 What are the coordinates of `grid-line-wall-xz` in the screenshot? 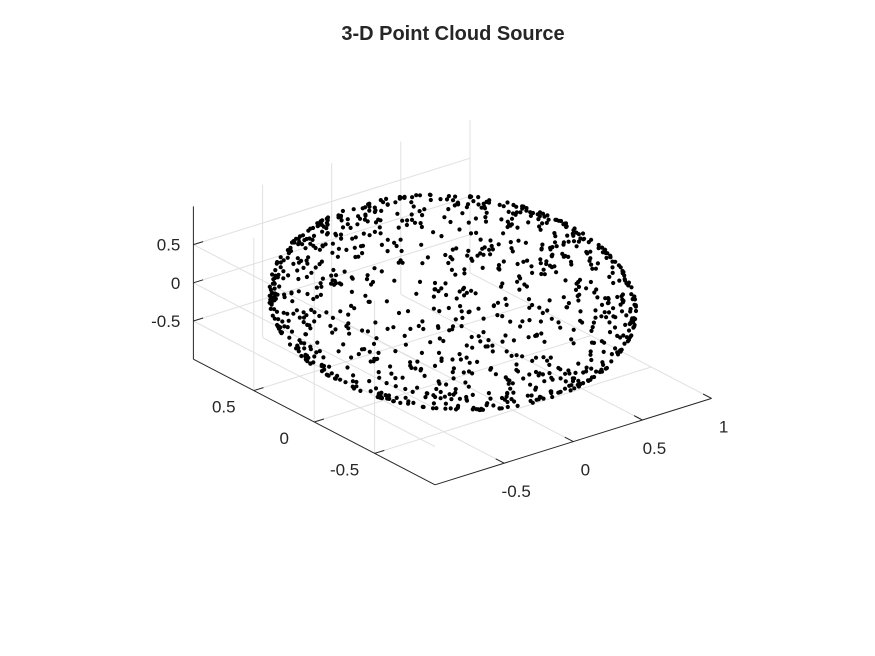 It's located at (314, 384).